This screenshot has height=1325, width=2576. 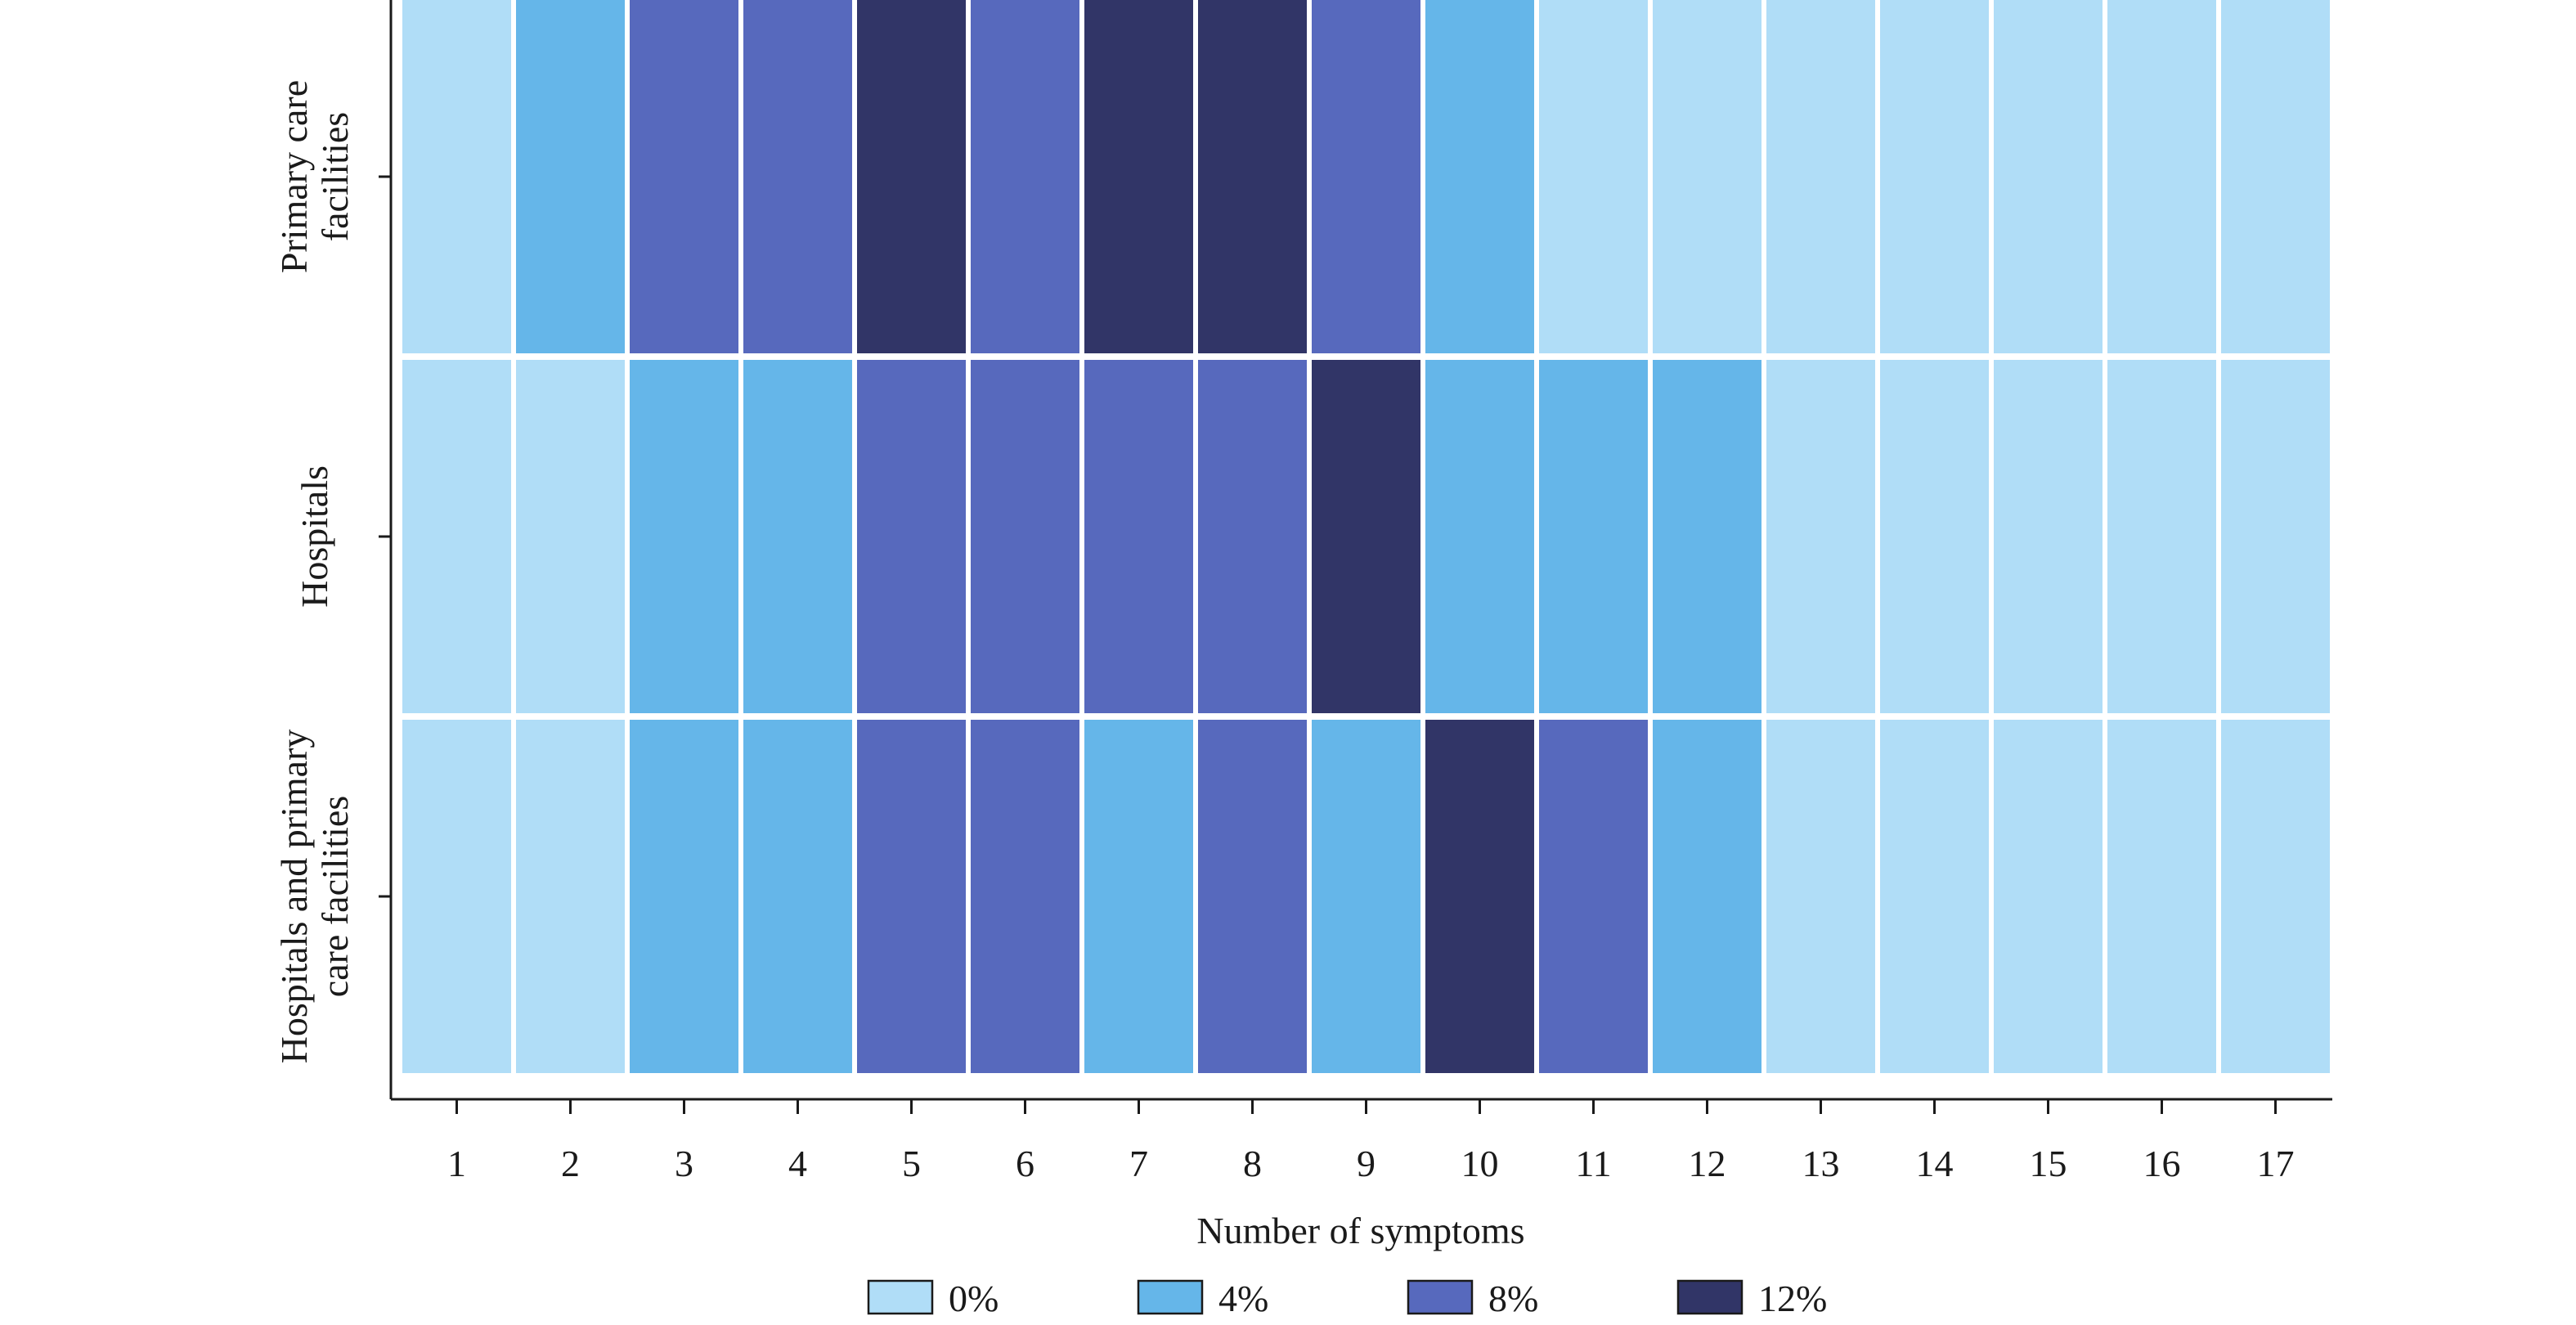 I want to click on legend-label: 12%, so click(x=1792, y=1298).